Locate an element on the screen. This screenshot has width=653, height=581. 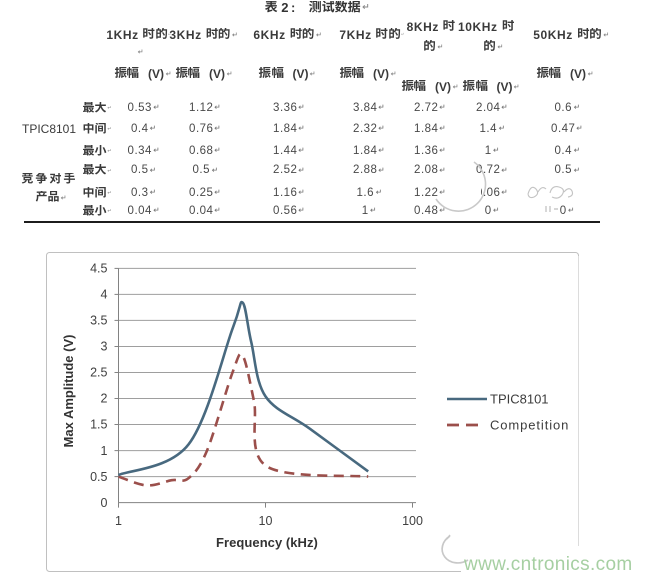
svg-text: TPIC8101 is located at coordinates (519, 399).